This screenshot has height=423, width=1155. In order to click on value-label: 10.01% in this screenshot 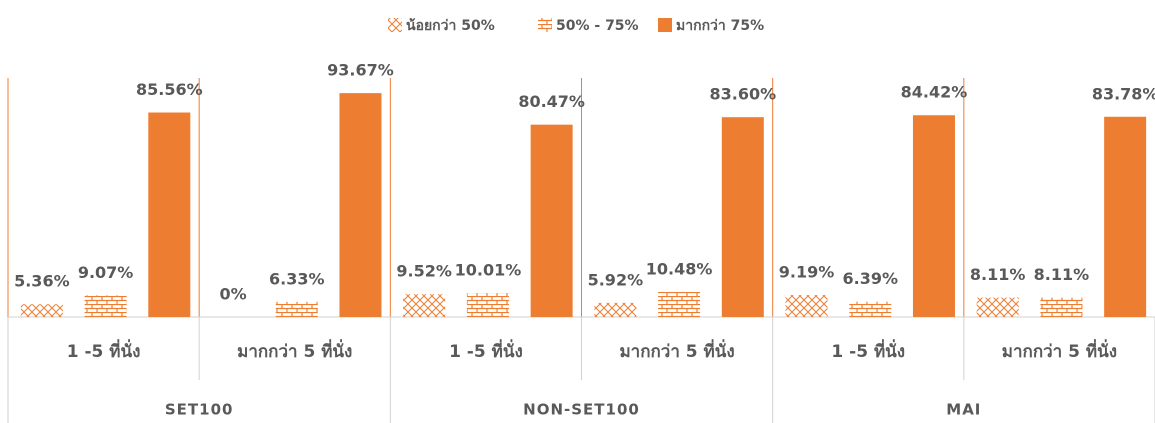, I will do `click(488, 270)`.